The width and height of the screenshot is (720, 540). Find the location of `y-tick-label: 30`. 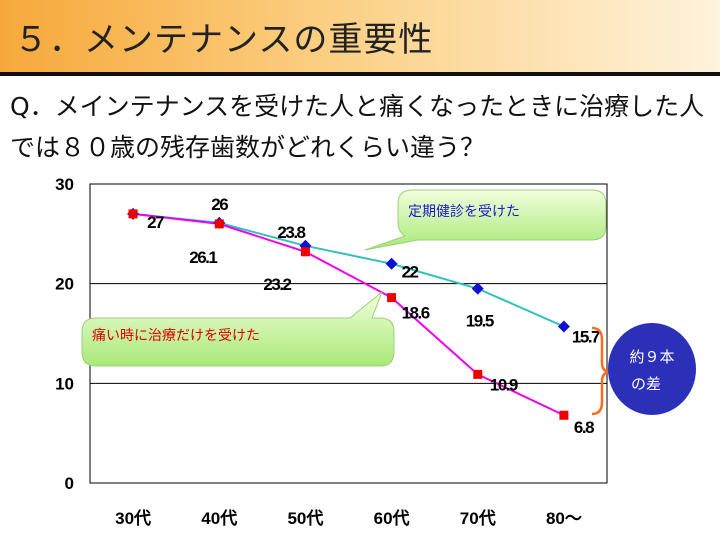

y-tick-label: 30 is located at coordinates (64, 184).